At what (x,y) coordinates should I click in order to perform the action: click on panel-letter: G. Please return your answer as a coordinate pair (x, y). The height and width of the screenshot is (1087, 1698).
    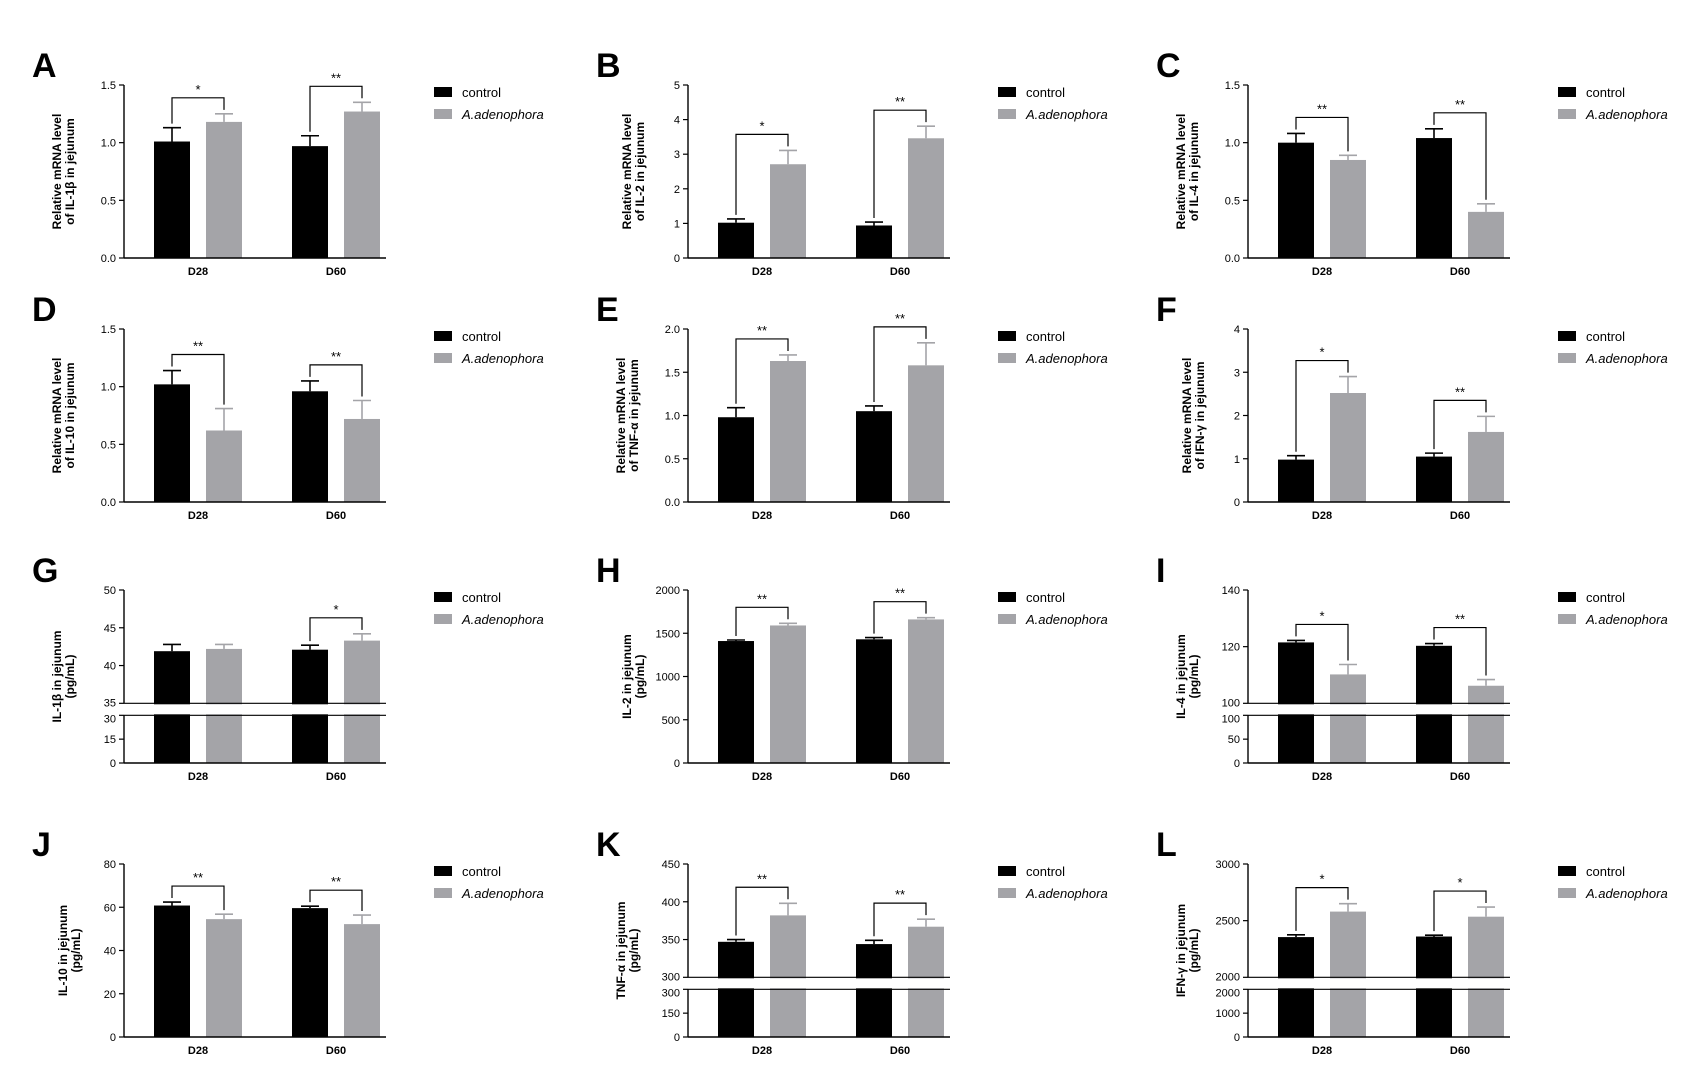
    Looking at the image, I should click on (45, 571).